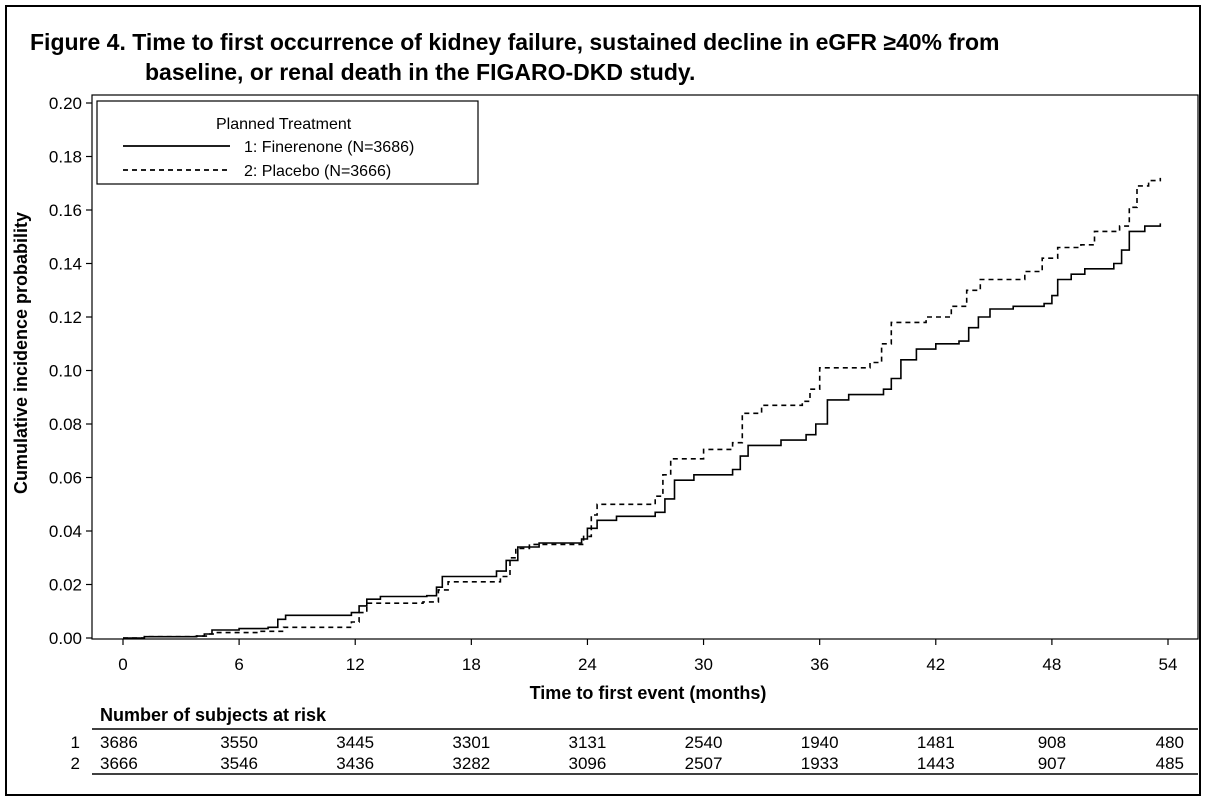 The image size is (1208, 803). I want to click on x-axis-title: Time to first event (months), so click(648, 693).